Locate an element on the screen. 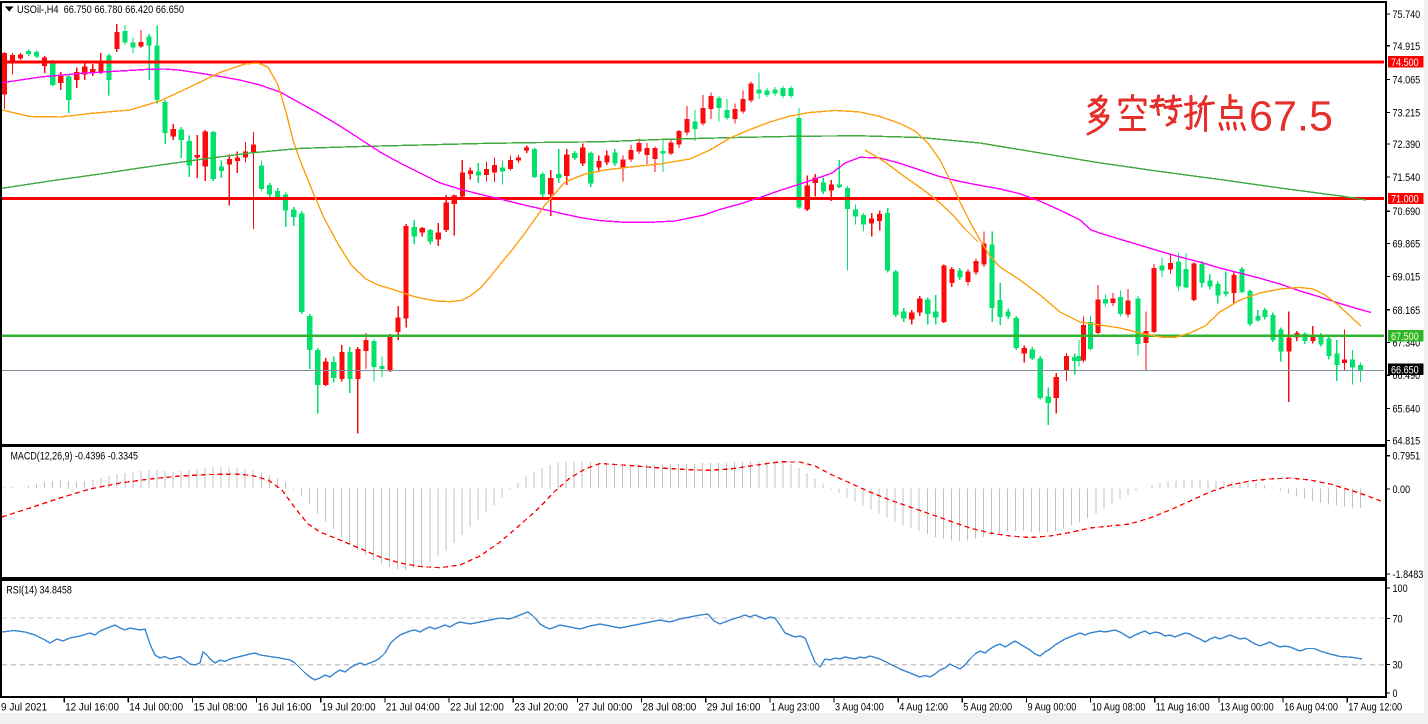 Image resolution: width=1428 pixels, height=724 pixels. svg-text: 29 Jul 16:00 is located at coordinates (734, 708).